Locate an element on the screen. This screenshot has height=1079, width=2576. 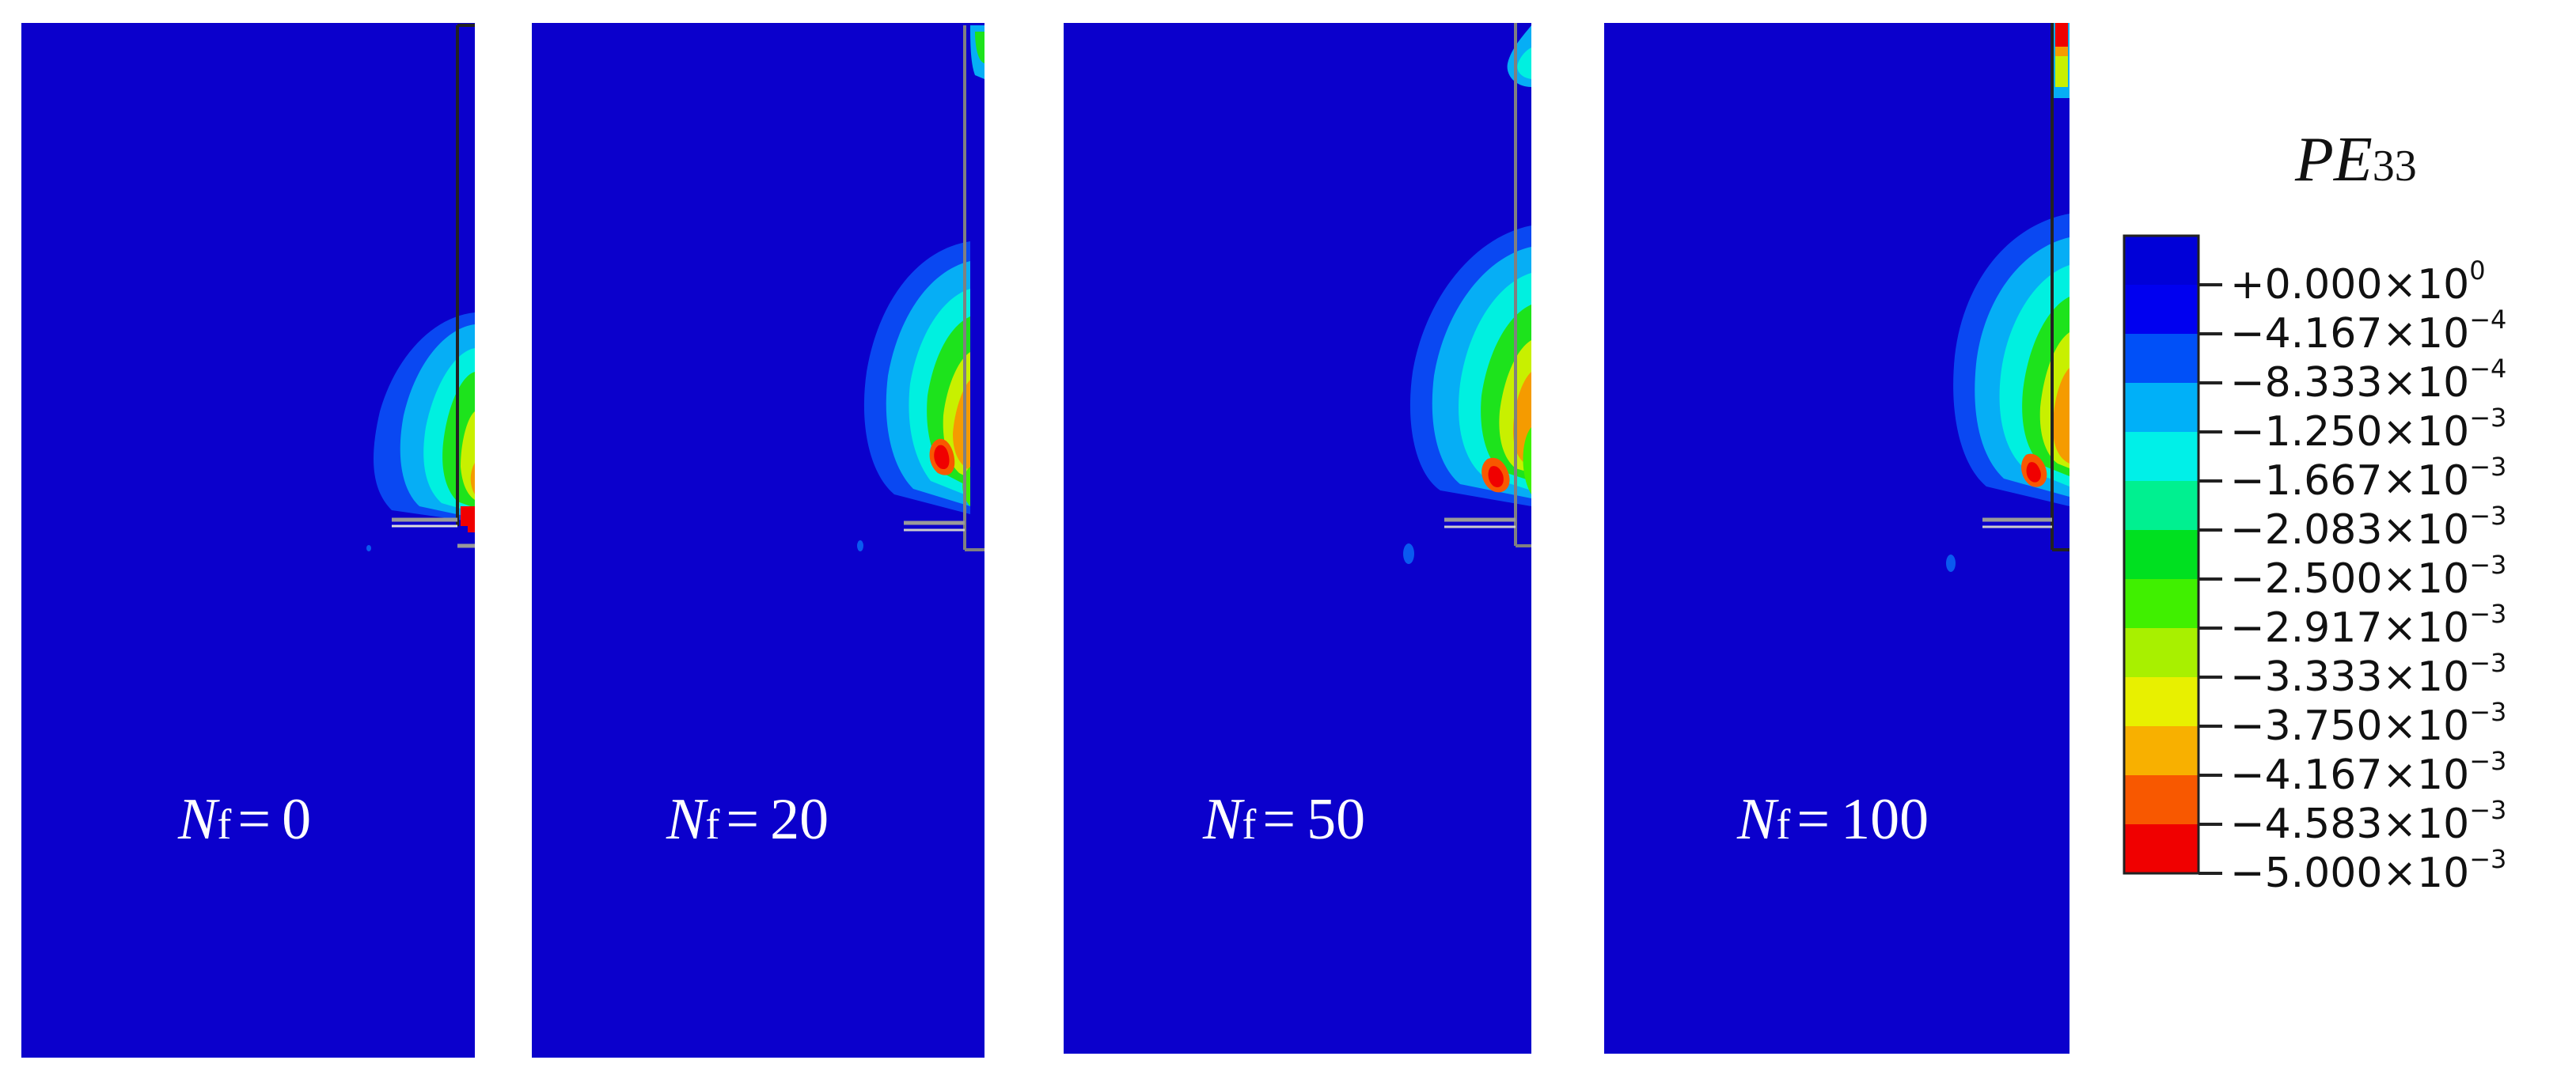
panel-2-strain-contour is located at coordinates (920, 288).